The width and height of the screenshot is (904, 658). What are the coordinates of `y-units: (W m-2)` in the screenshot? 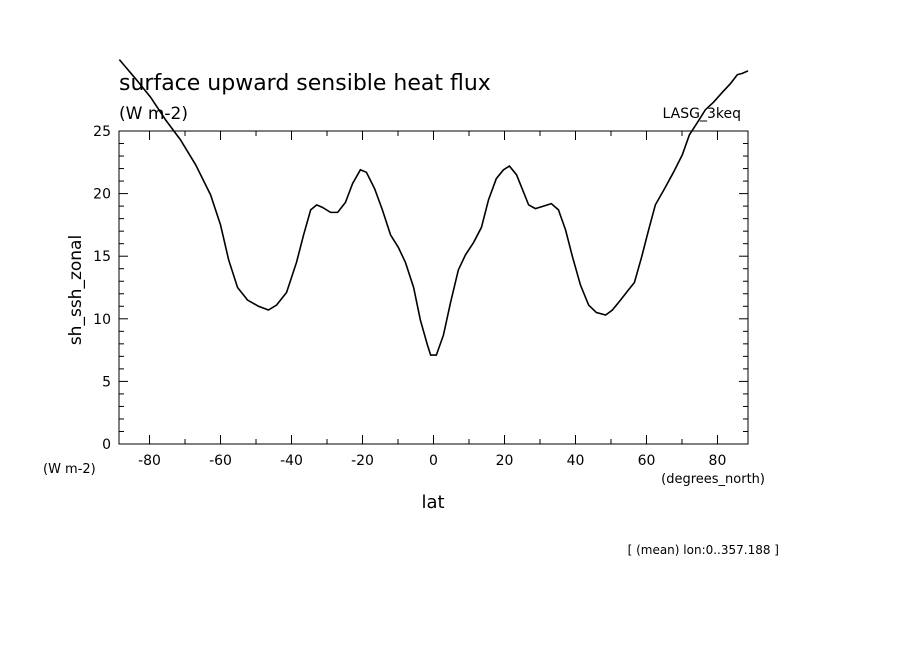 It's located at (69, 469).